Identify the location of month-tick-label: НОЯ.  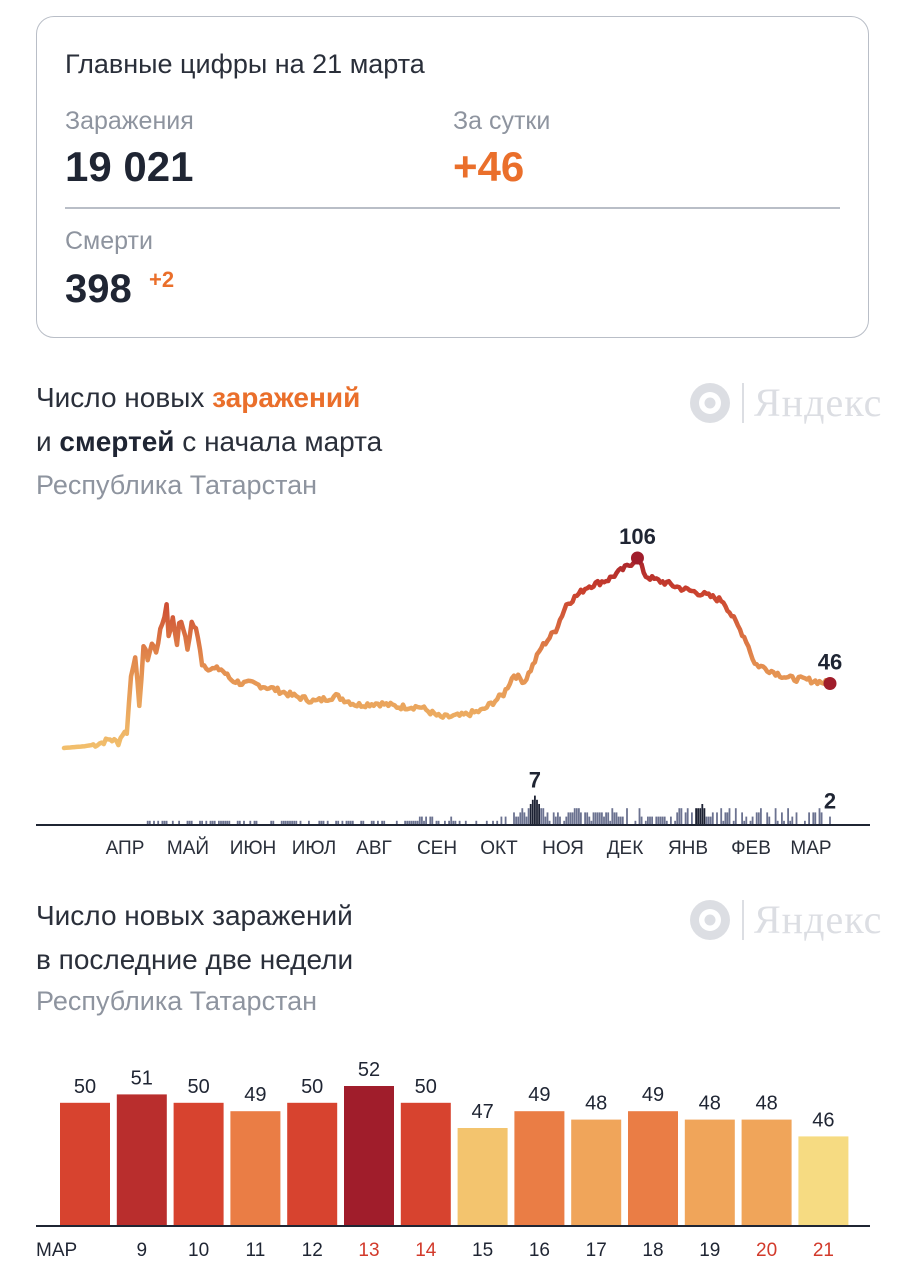
(563, 848).